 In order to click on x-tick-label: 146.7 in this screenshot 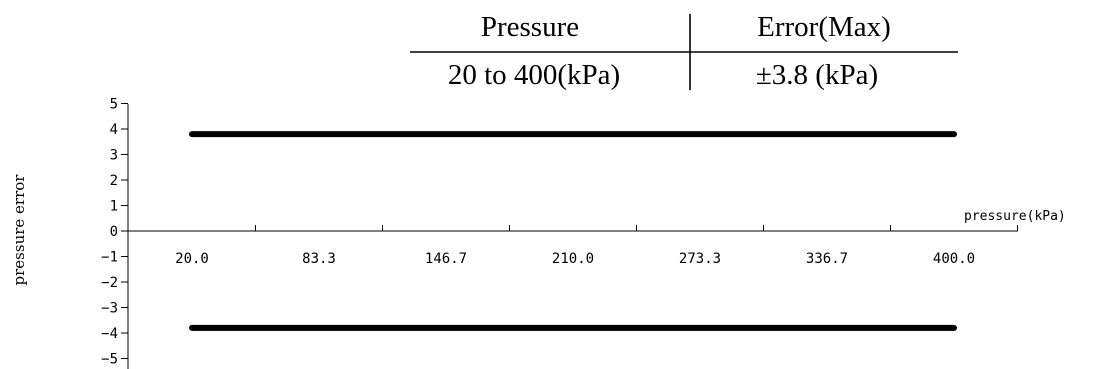, I will do `click(446, 259)`.